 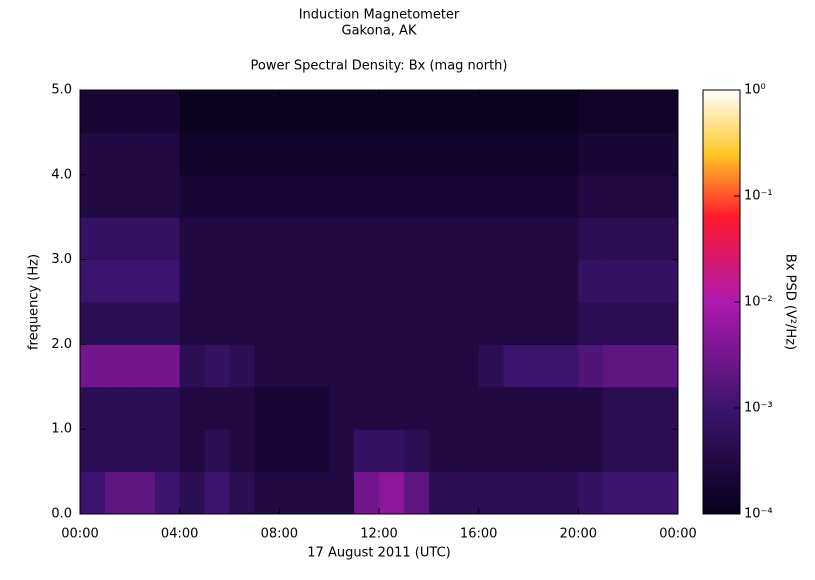 What do you see at coordinates (34, 302) in the screenshot?
I see `y-axis-label: frequency (Hz)` at bounding box center [34, 302].